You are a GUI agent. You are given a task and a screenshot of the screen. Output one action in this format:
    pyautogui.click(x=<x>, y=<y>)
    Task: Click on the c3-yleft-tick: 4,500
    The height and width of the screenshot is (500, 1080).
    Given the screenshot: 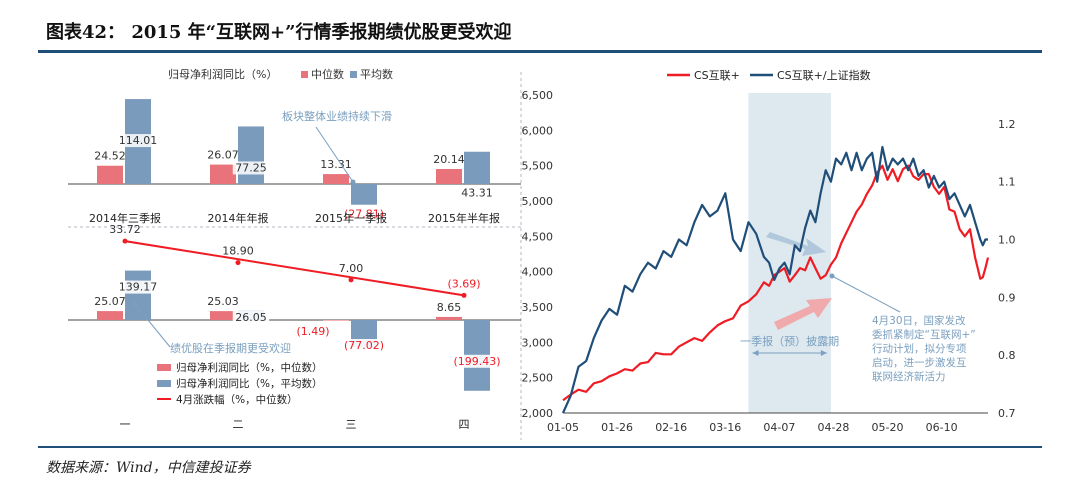 What is the action you would take?
    pyautogui.click(x=538, y=236)
    